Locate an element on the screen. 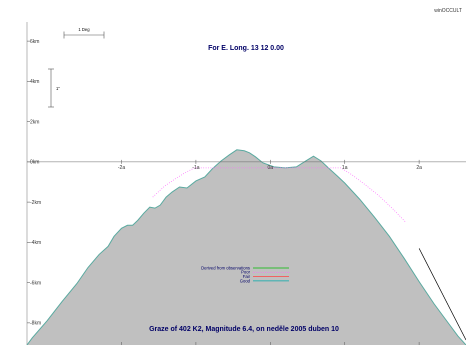 Image resolution: width=466 pixels, height=345 pixels. x-tick-label-0: -2a is located at coordinates (121, 168).